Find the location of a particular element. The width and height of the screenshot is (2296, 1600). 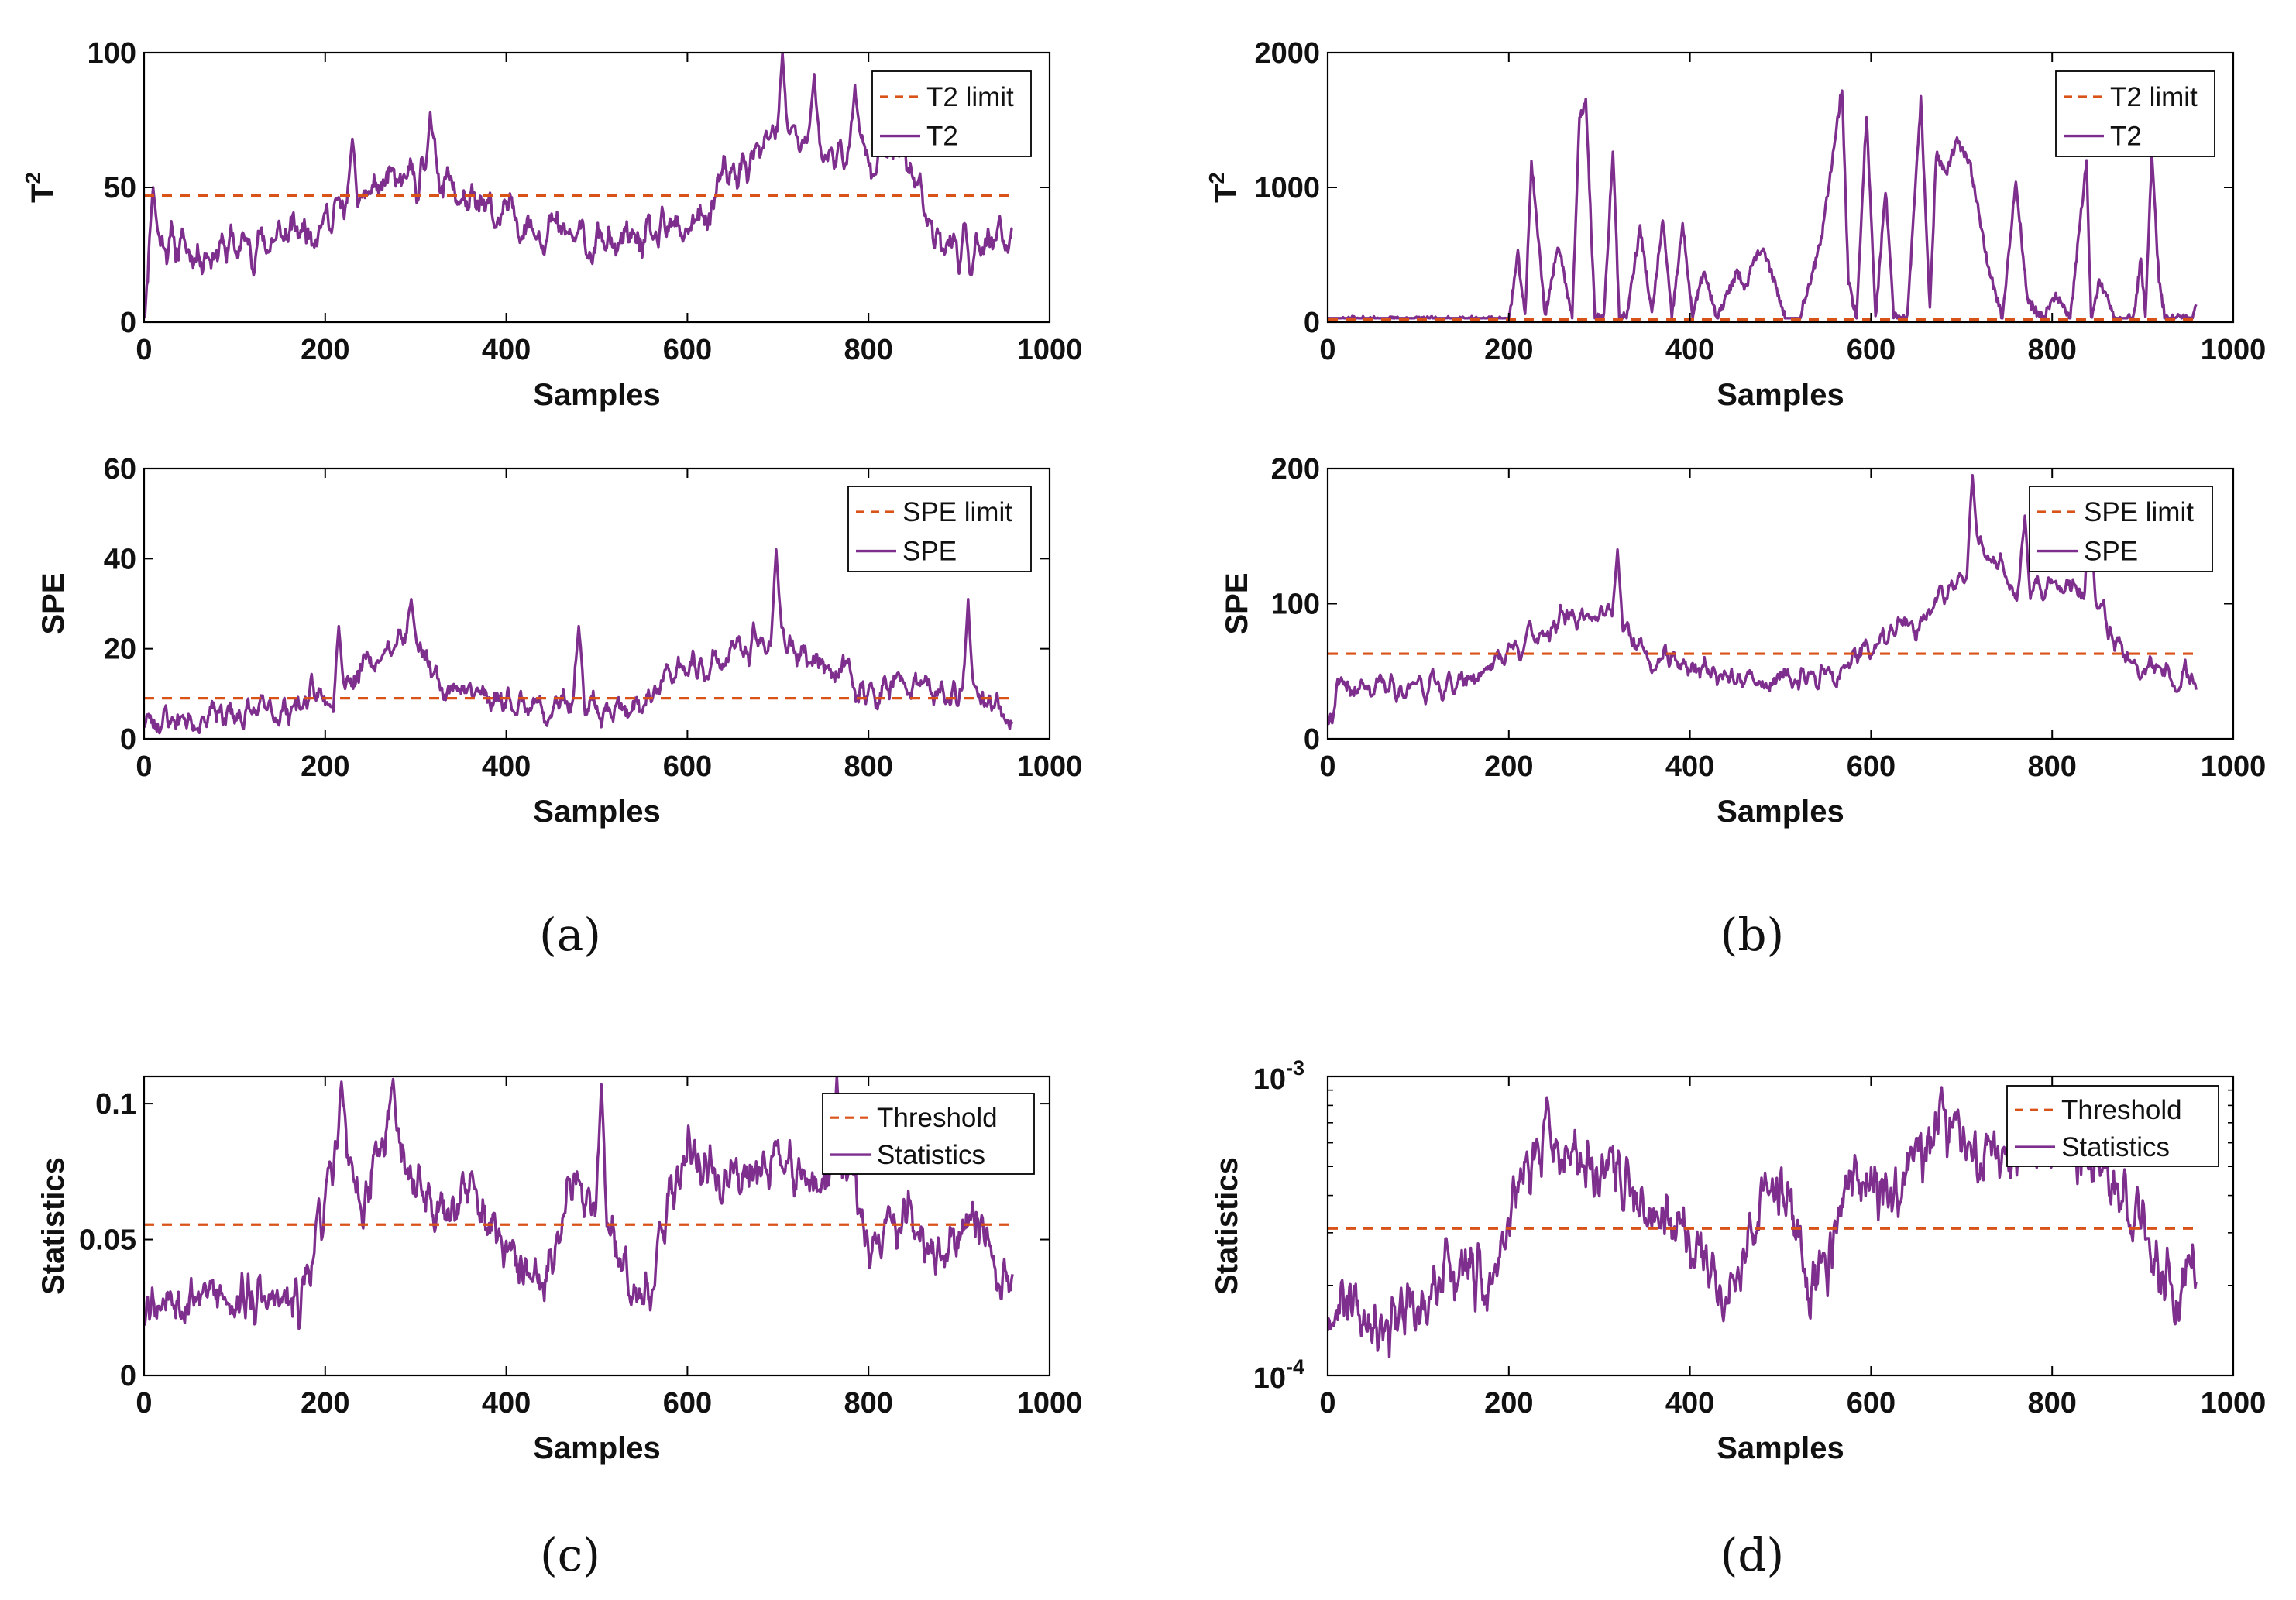

panel-label-a: (a) is located at coordinates (570, 934).